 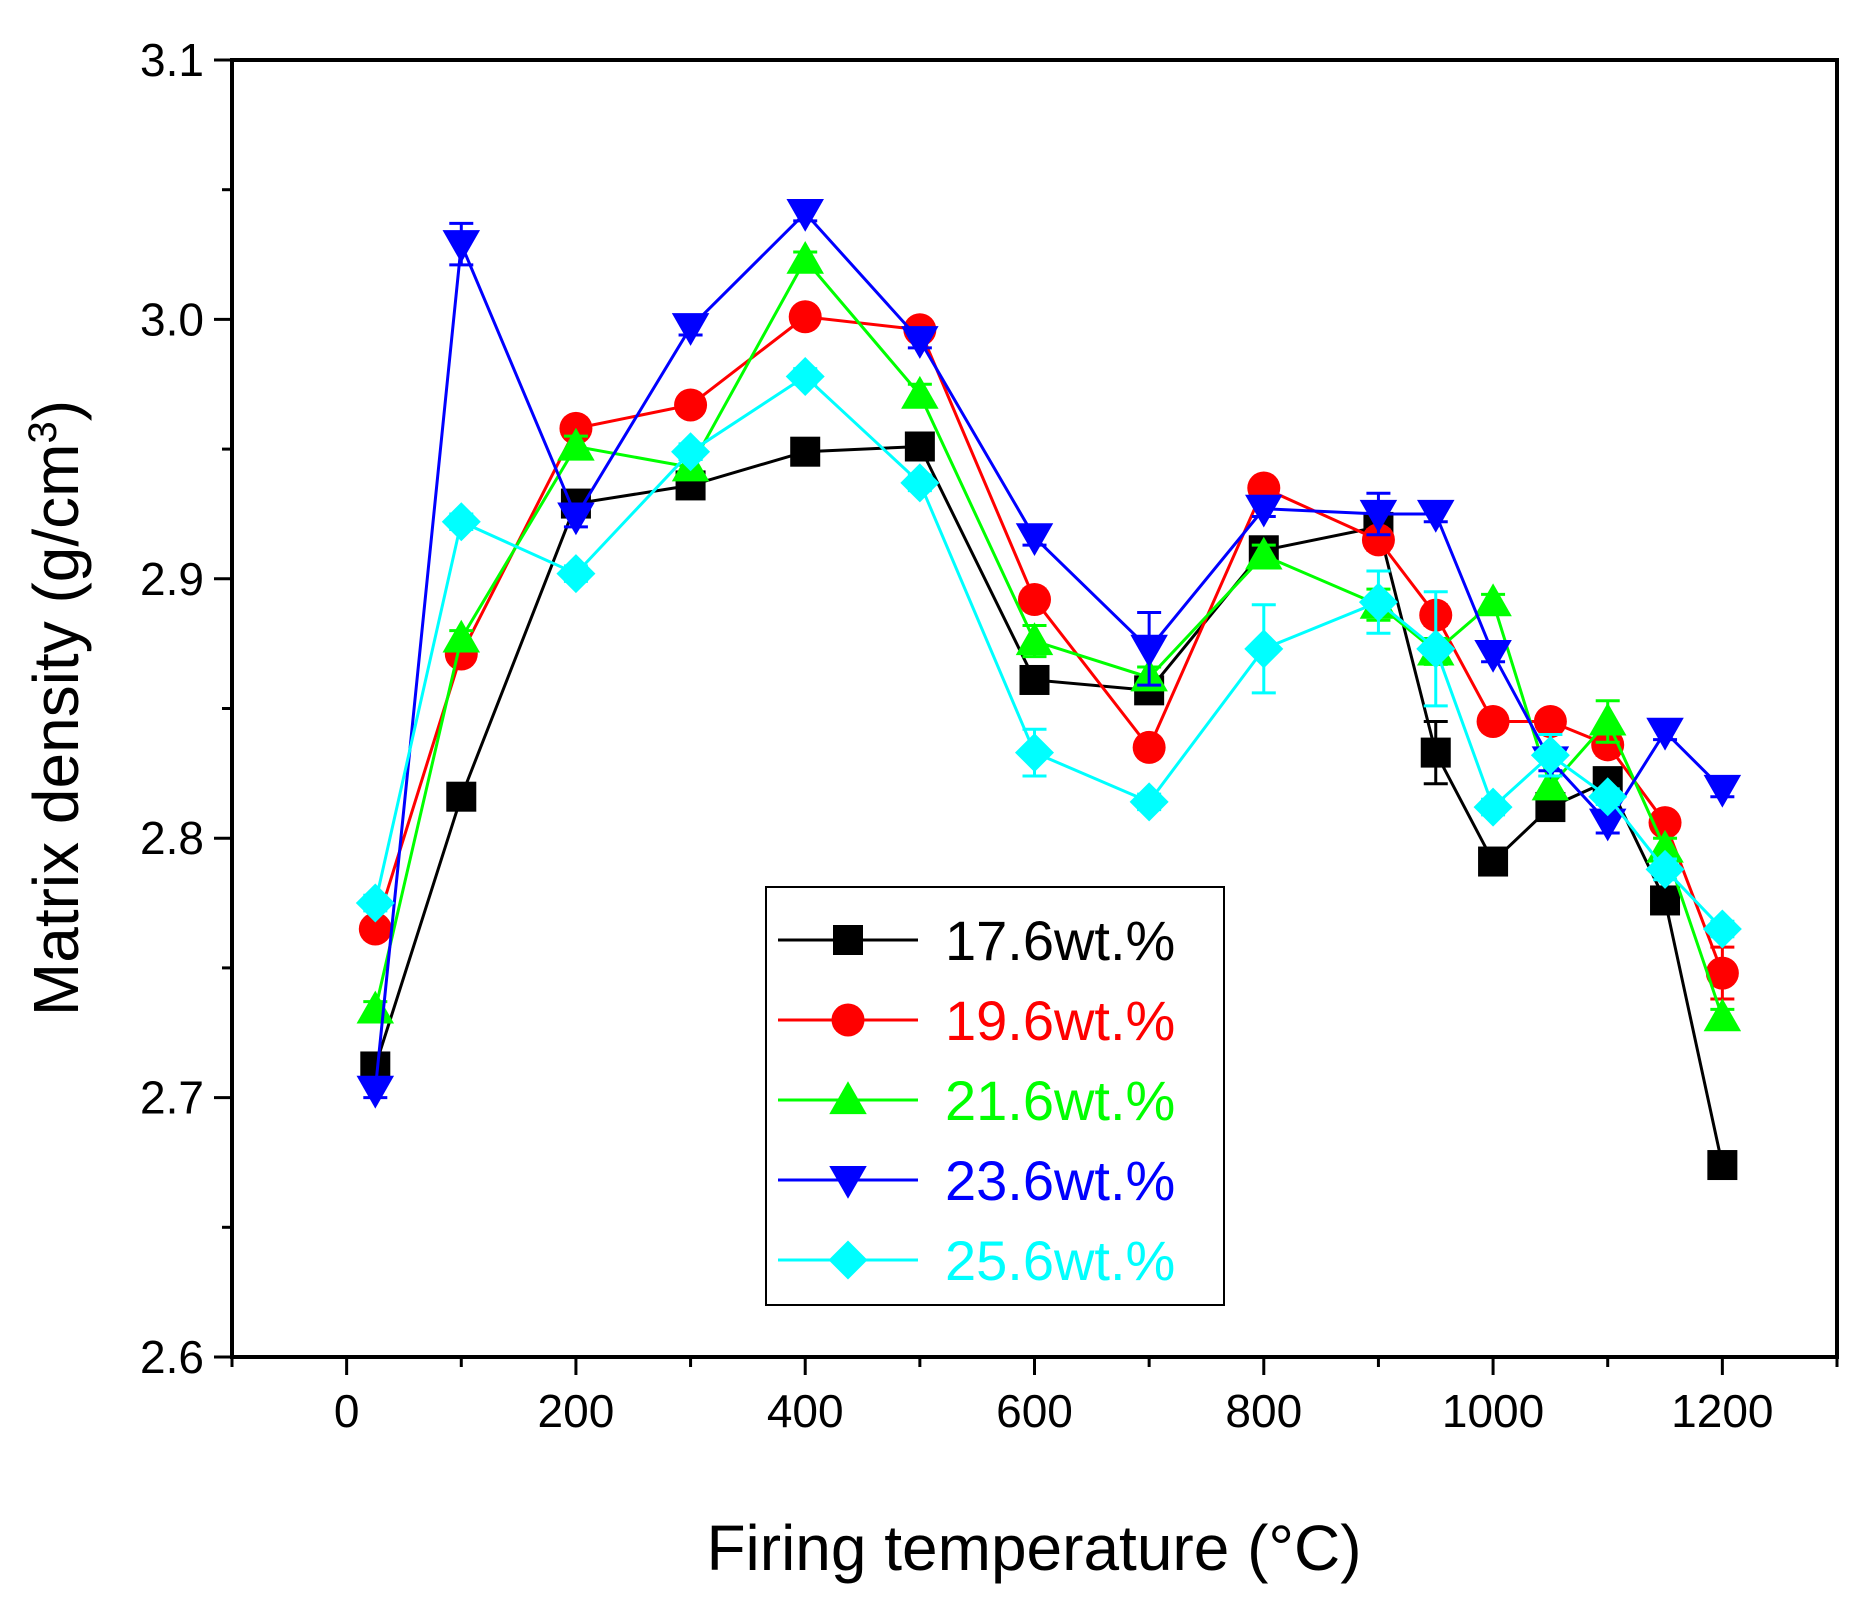 I want to click on legend-item: 25.6wt.%, so click(x=976, y=1260).